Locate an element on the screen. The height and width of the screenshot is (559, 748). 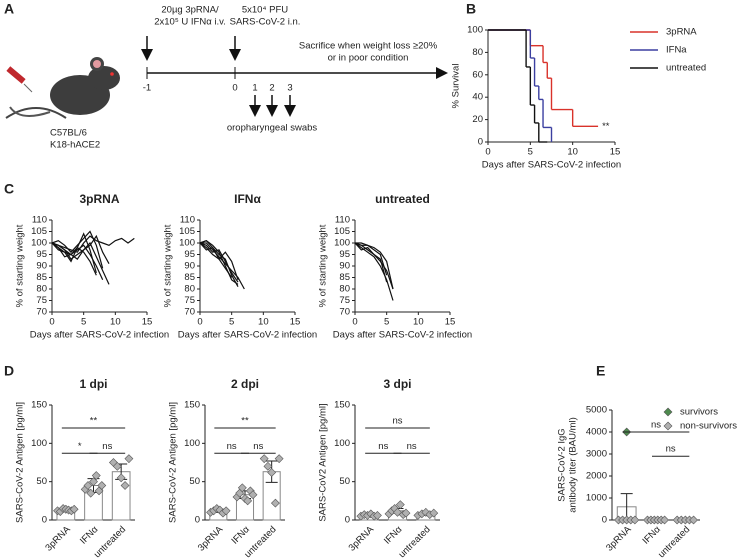
panel-label: E is located at coordinates (600, 371).